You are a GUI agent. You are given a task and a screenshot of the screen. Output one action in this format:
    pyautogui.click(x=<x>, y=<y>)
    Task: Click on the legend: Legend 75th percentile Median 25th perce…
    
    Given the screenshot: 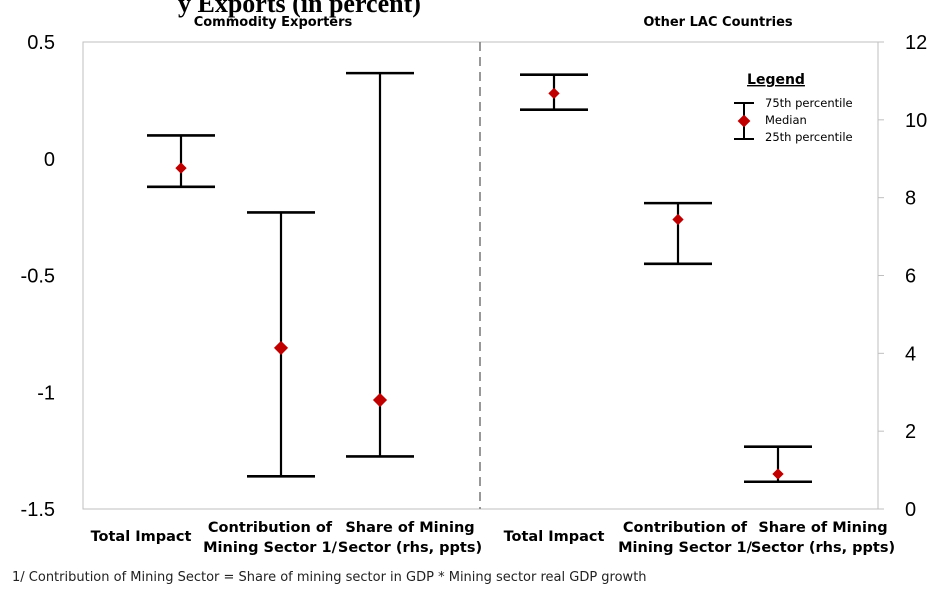 What is the action you would take?
    pyautogui.click(x=793, y=108)
    